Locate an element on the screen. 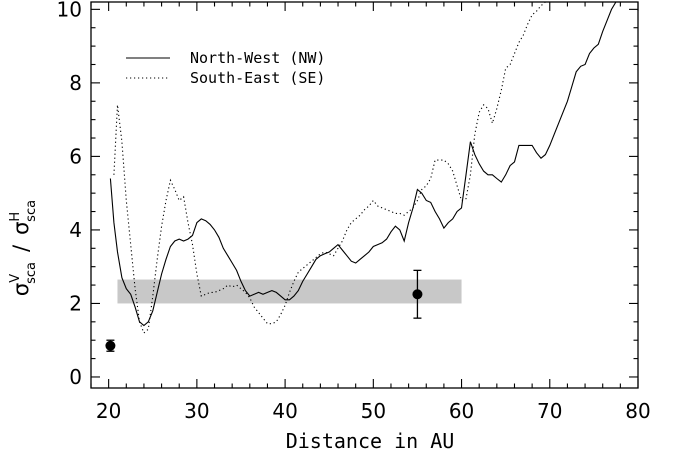 Image resolution: width=673 pixels, height=462 pixels. x-tick-label: 20 is located at coordinates (108, 411).